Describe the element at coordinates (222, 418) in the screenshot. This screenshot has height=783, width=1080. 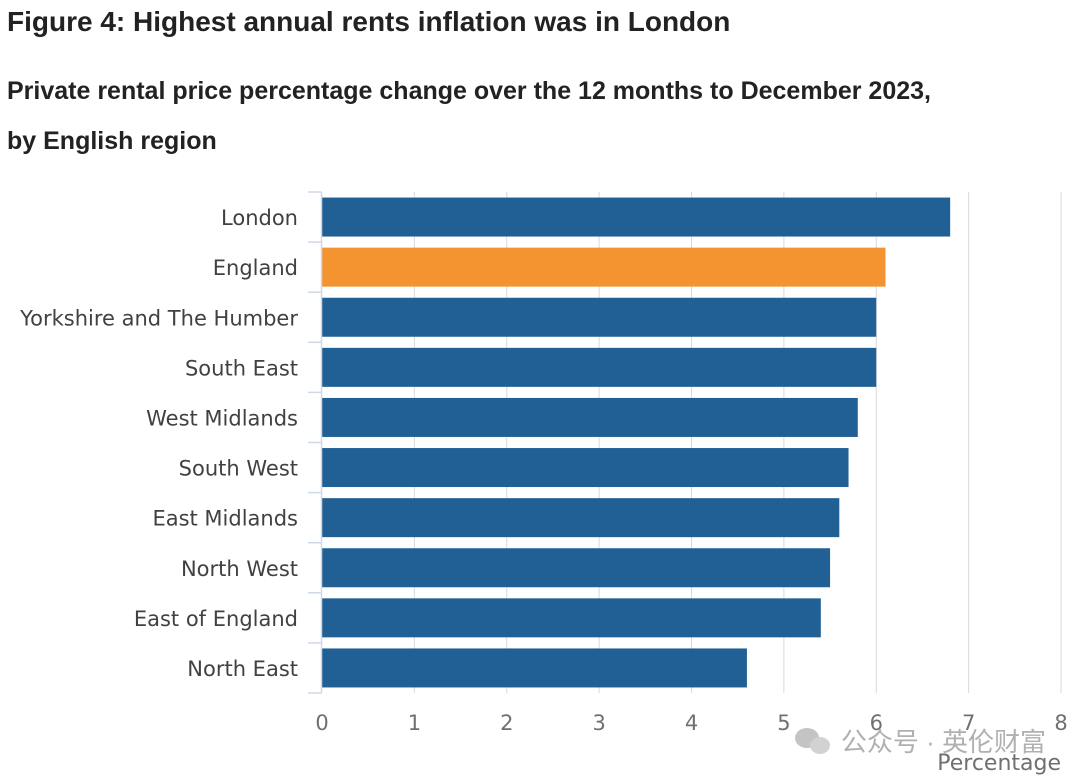
I see `category-label-west-midlands: West Midlands` at that location.